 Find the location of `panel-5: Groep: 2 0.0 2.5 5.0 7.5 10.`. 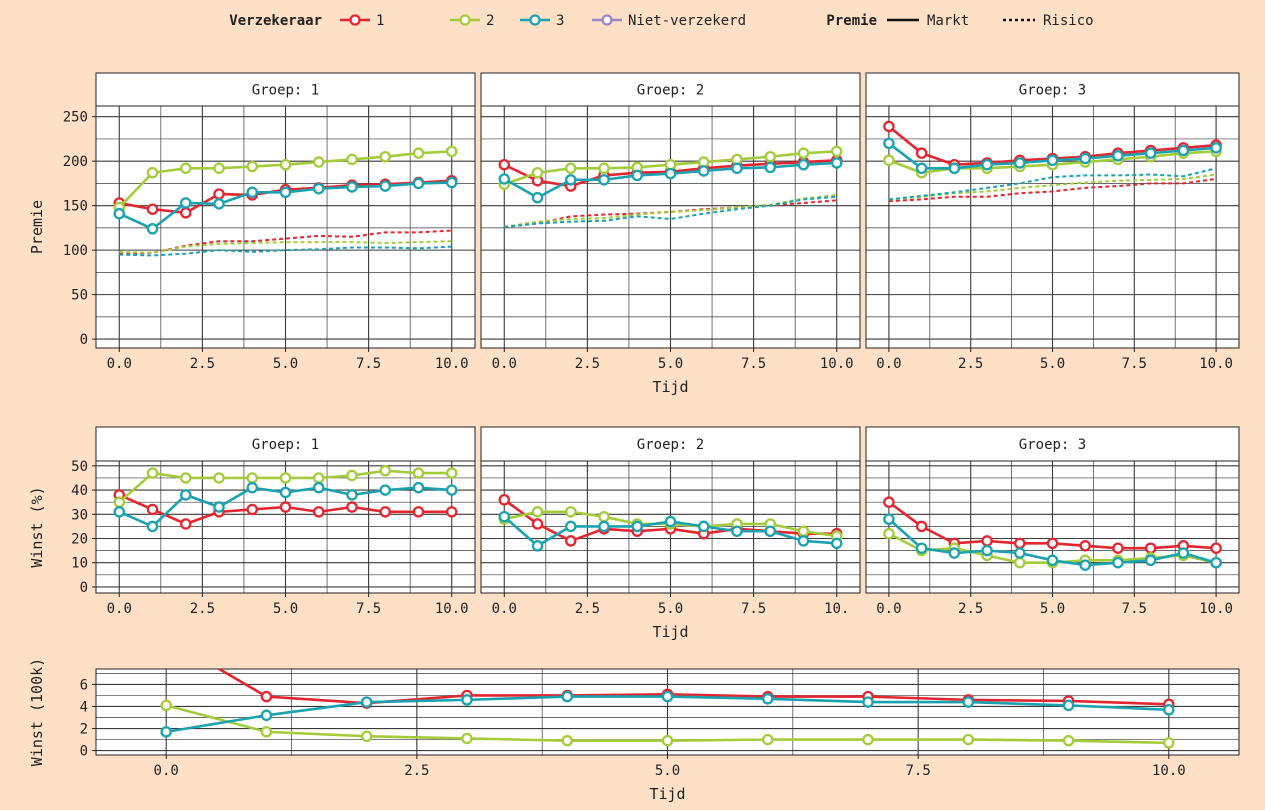

panel-5: Groep: 2 0.0 2.5 5.0 7.5 10. is located at coordinates (670, 521).